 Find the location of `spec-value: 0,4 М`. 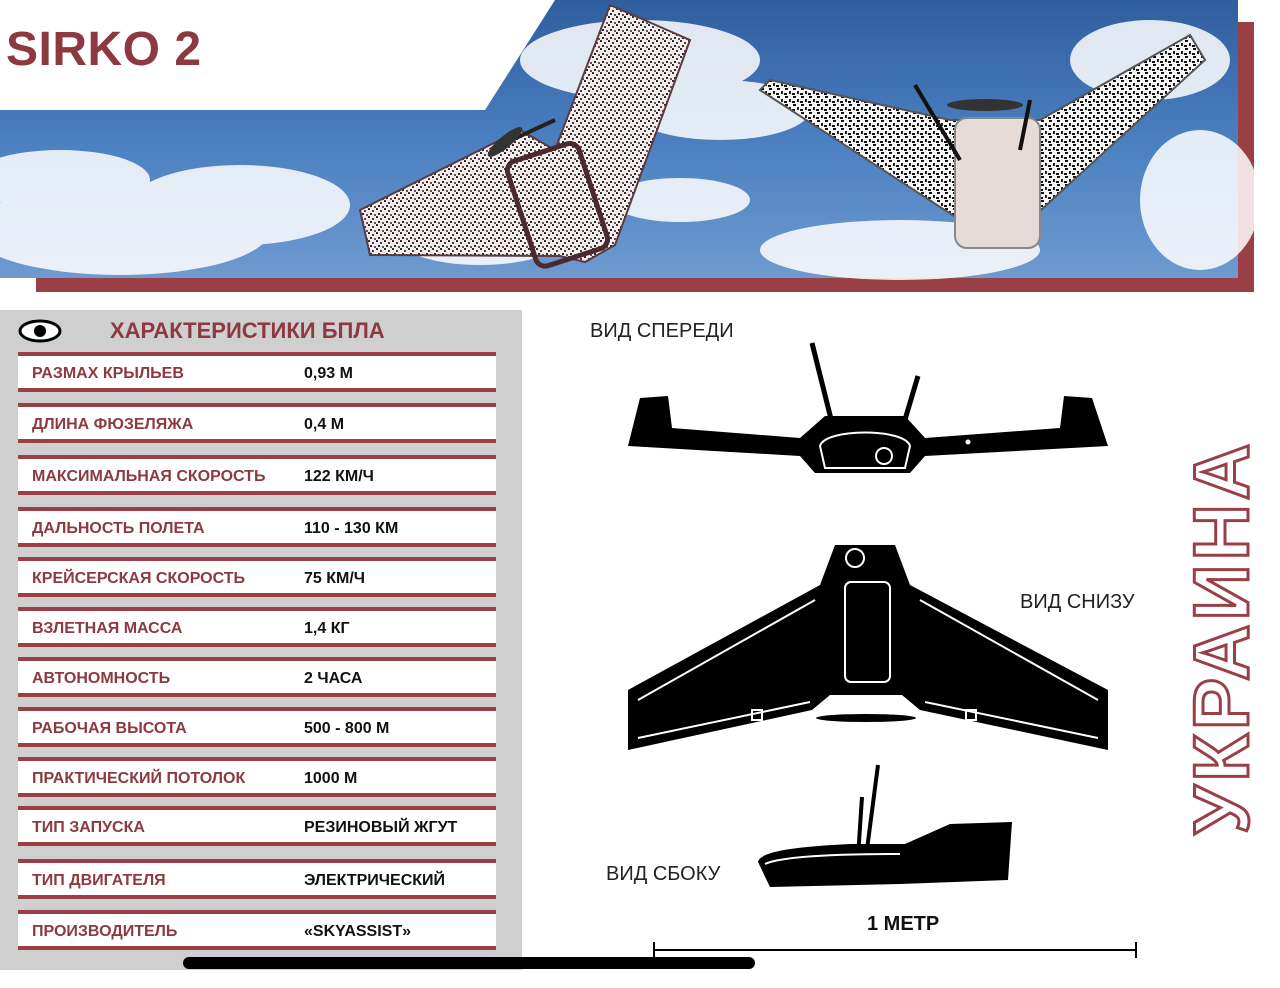

spec-value: 0,4 М is located at coordinates (324, 424).